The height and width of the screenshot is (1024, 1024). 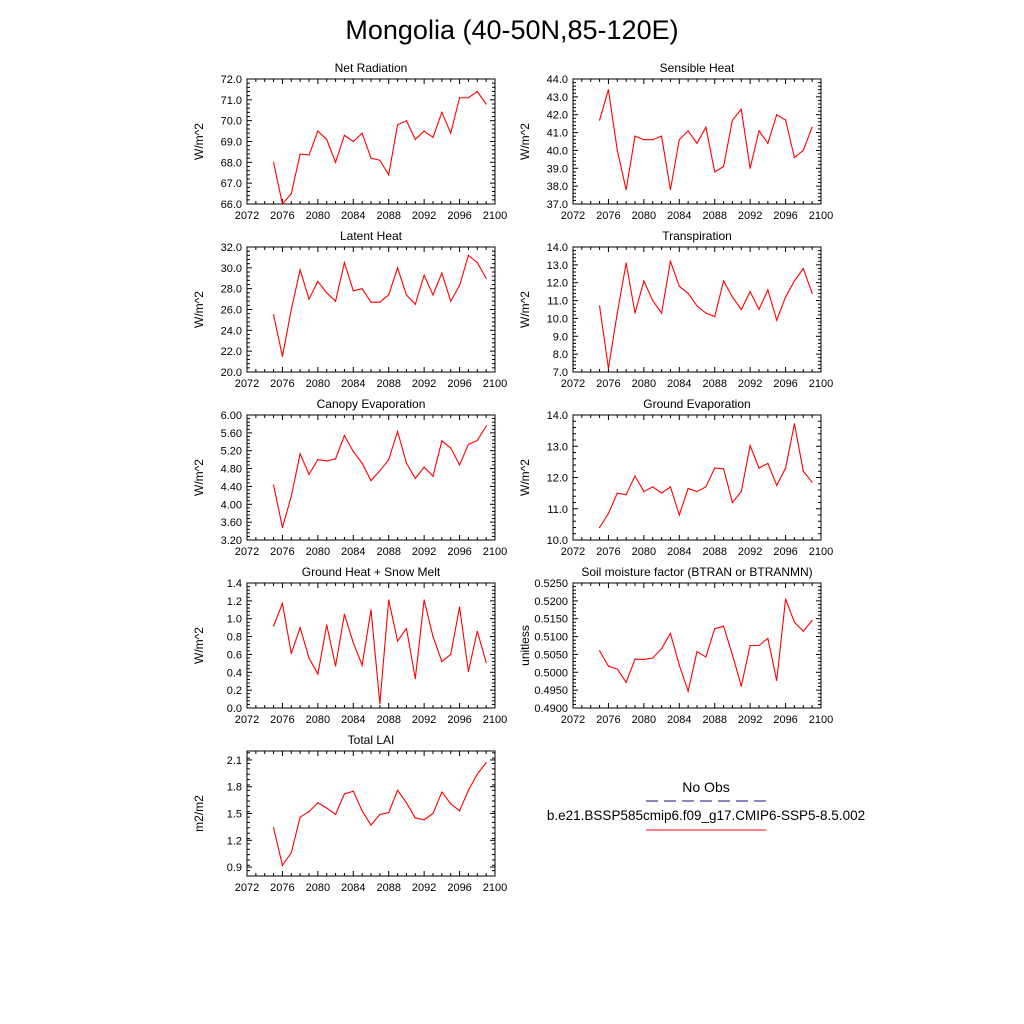 What do you see at coordinates (557, 479) in the screenshot?
I see `y-tick-label: 12.0` at bounding box center [557, 479].